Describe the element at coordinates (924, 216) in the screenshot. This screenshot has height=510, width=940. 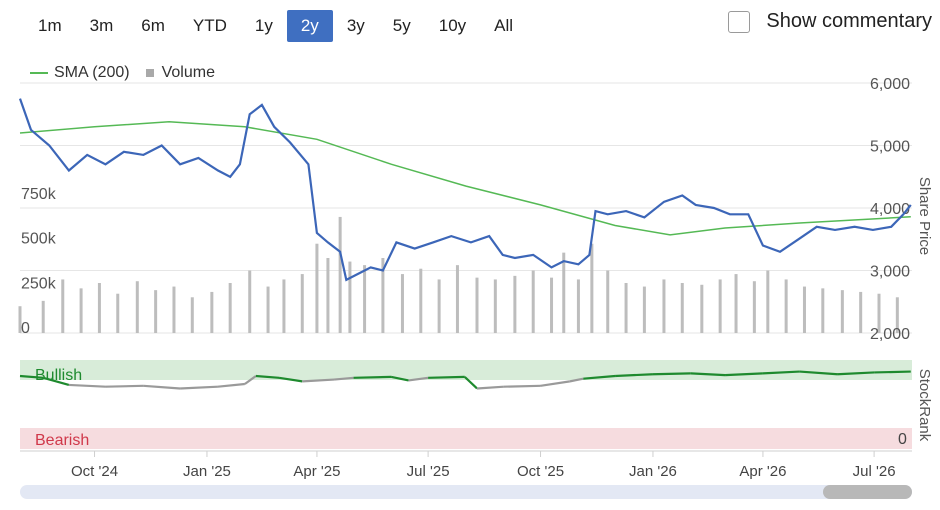
I see `share-price-axis-label: Share Price` at that location.